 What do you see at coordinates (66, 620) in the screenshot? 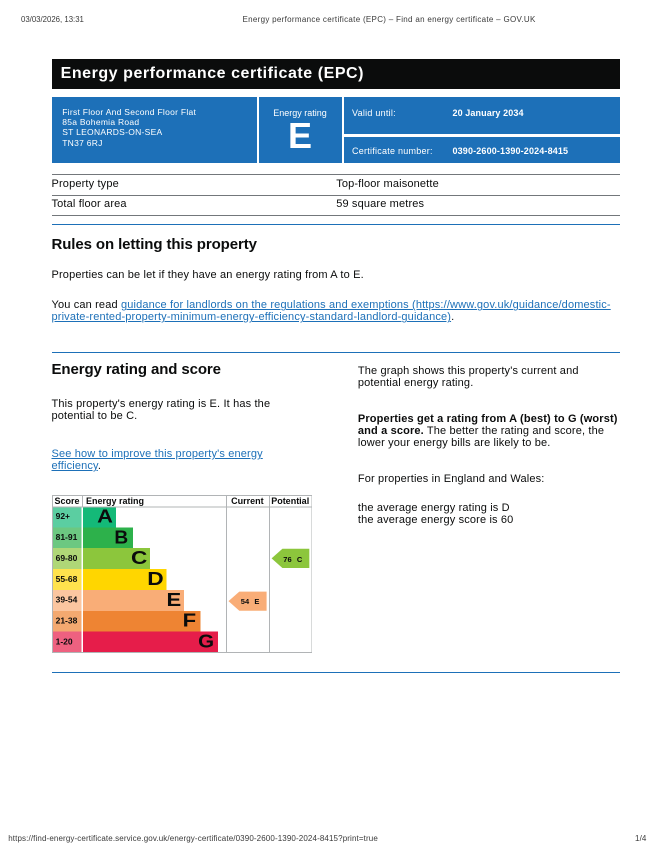
I see `svg-text: 21-38` at bounding box center [66, 620].